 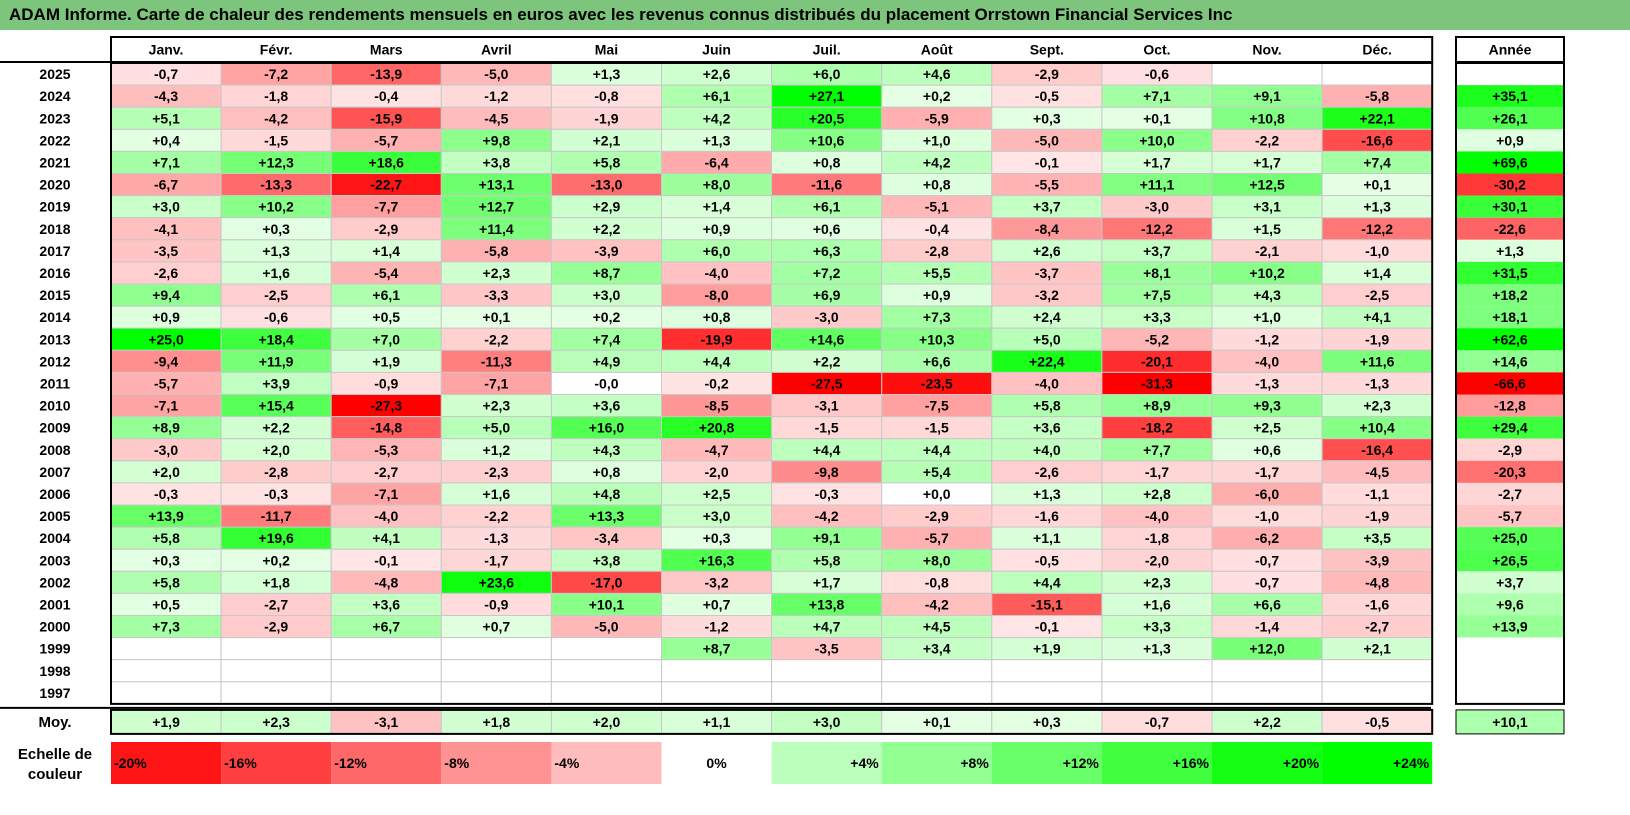 I want to click on cell-value: -4,0, so click(x=716, y=273).